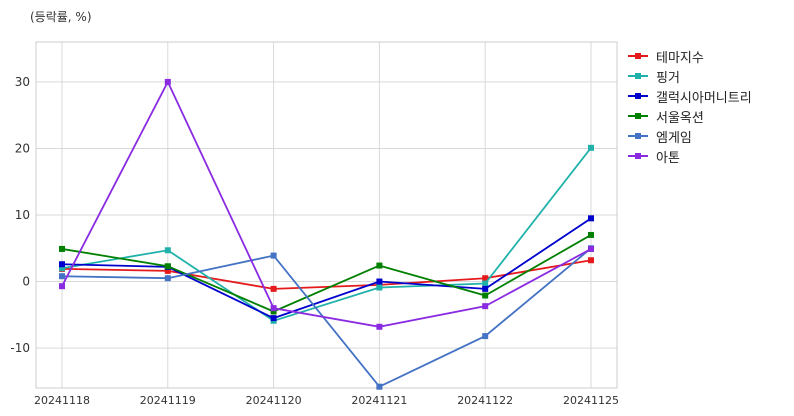  I want to click on x-tick-label: 20241125, so click(591, 400).